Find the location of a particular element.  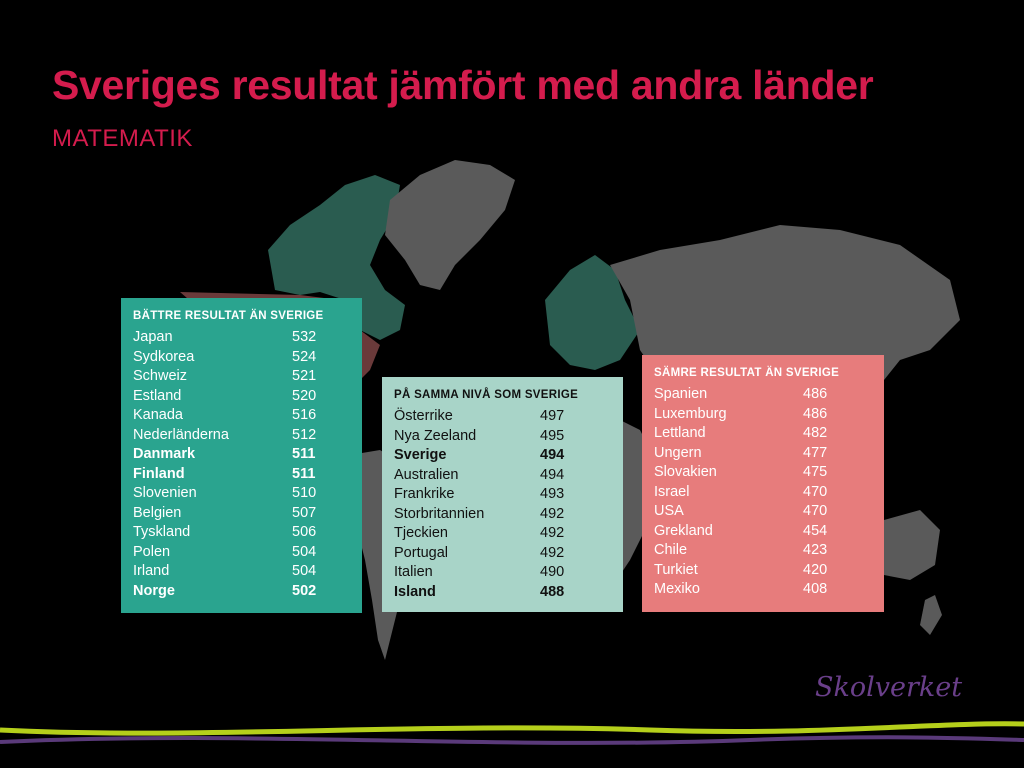

country-name: Lettland is located at coordinates (680, 433).